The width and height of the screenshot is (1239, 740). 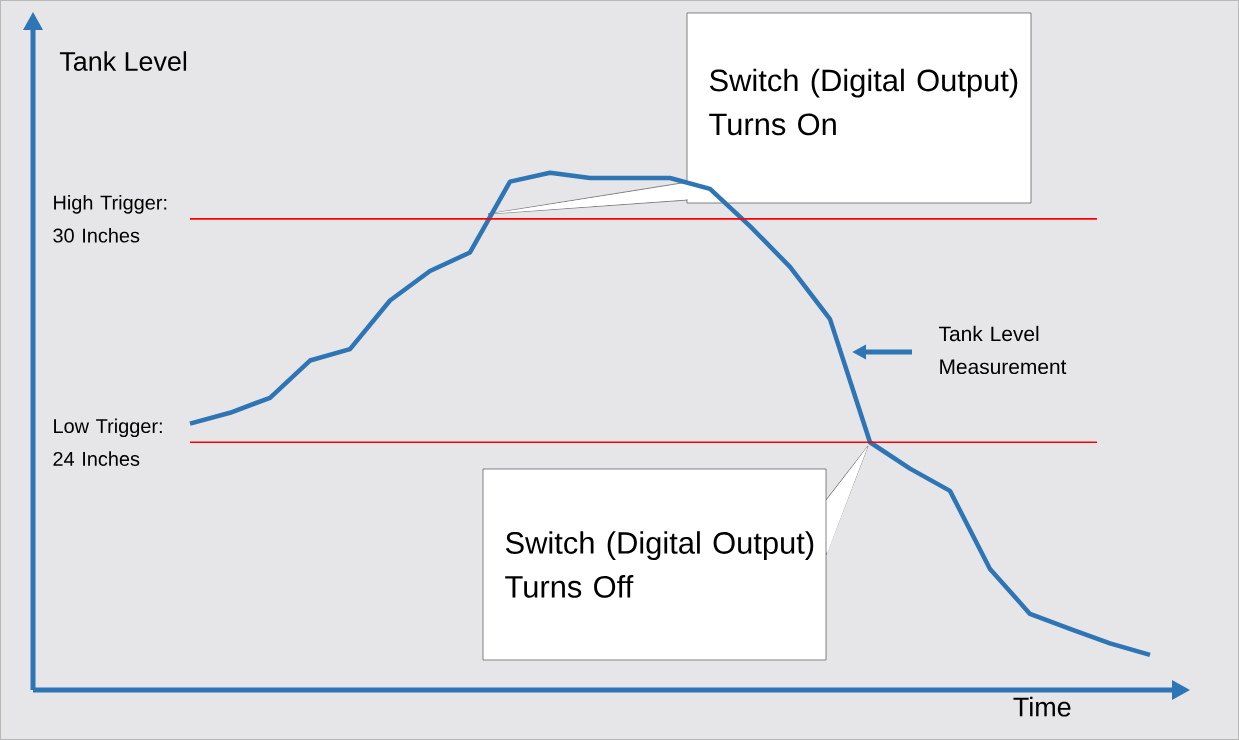 What do you see at coordinates (1002, 350) in the screenshot?
I see `annotation: Tank Level Measurement` at bounding box center [1002, 350].